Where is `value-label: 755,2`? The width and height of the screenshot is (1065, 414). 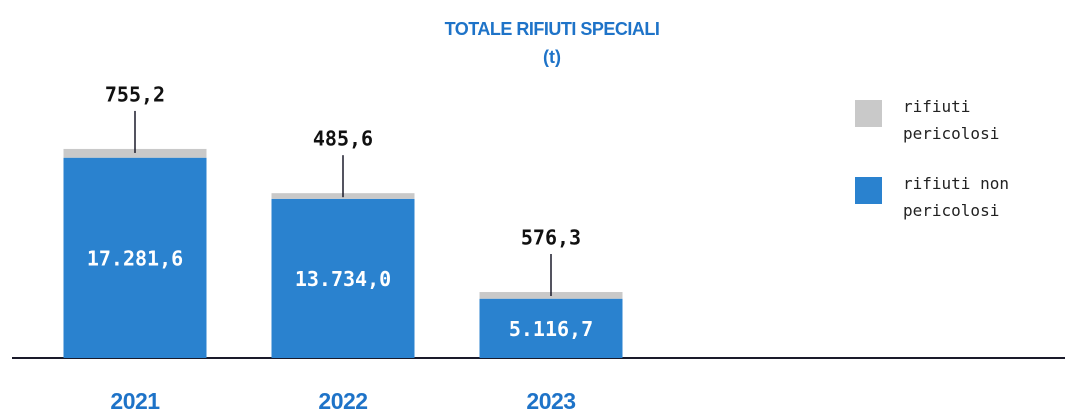 value-label: 755,2 is located at coordinates (135, 94).